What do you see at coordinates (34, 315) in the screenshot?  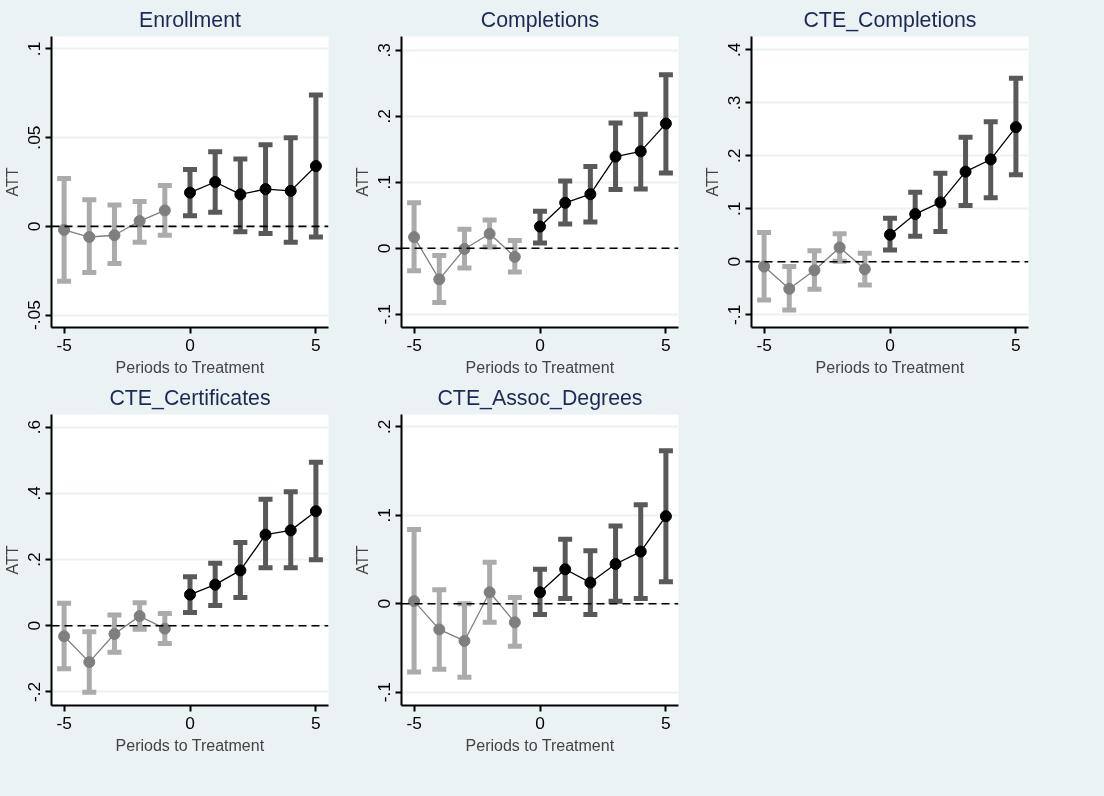 I see `y-tick-label: -.05` at bounding box center [34, 315].